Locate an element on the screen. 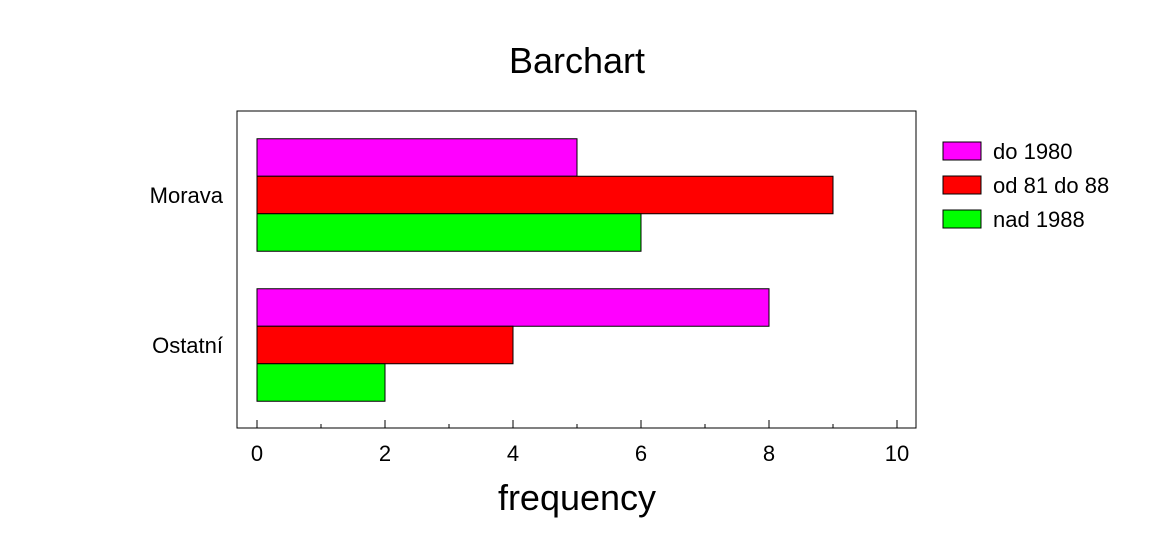 The width and height of the screenshot is (1153, 545). legend-label: do 1980 is located at coordinates (1033, 151).